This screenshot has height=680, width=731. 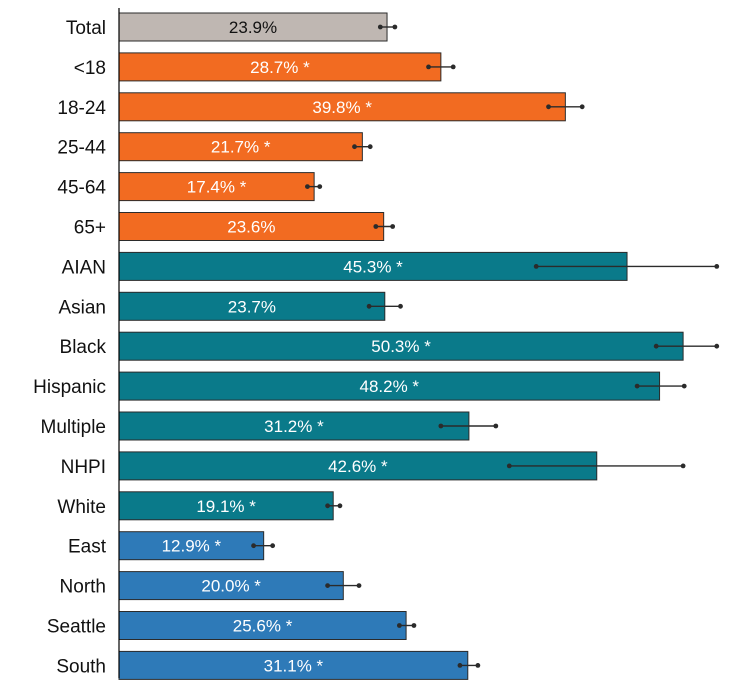 What do you see at coordinates (358, 466) in the screenshot?
I see `data-label: 42.6% *` at bounding box center [358, 466].